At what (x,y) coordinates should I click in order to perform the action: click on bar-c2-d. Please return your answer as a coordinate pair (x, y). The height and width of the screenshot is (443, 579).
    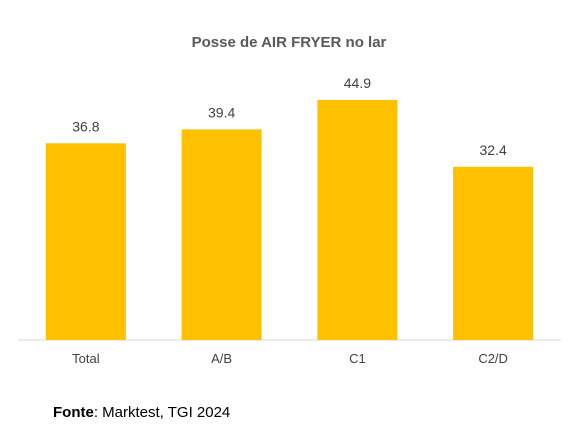
    Looking at the image, I should click on (493, 253).